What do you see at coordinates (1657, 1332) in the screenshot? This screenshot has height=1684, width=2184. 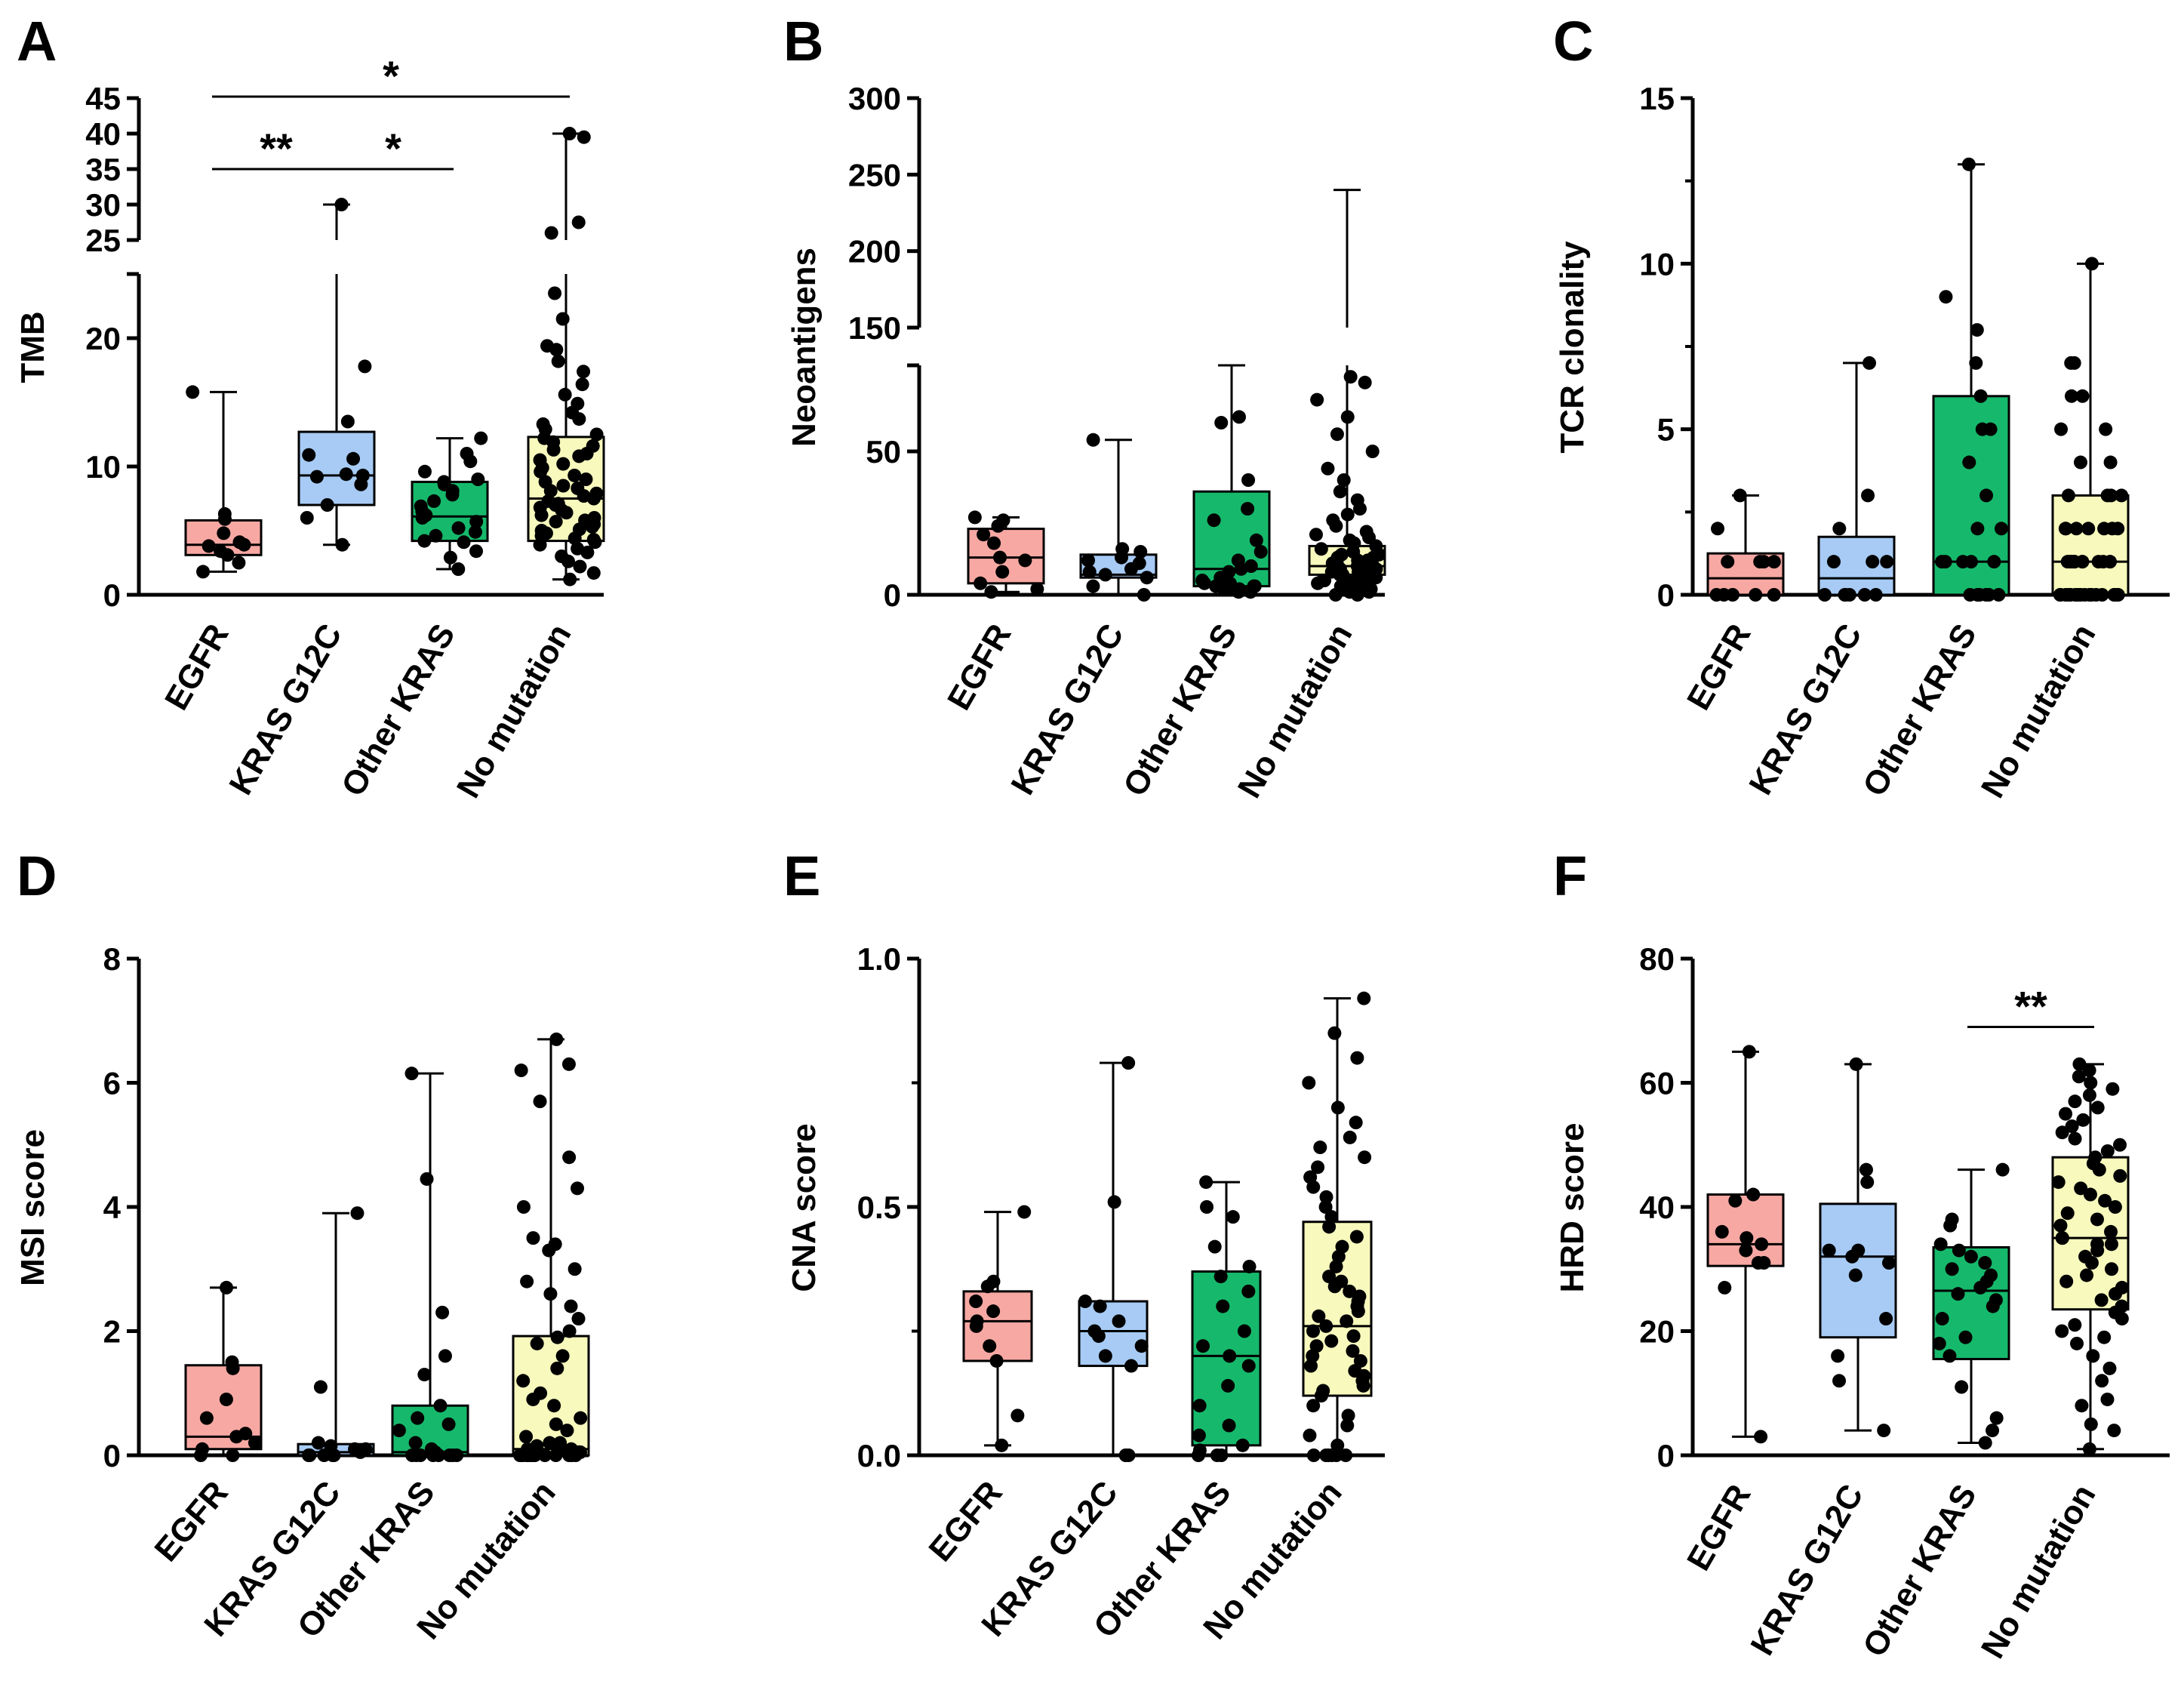 I see `y-tick-label: 20` at bounding box center [1657, 1332].